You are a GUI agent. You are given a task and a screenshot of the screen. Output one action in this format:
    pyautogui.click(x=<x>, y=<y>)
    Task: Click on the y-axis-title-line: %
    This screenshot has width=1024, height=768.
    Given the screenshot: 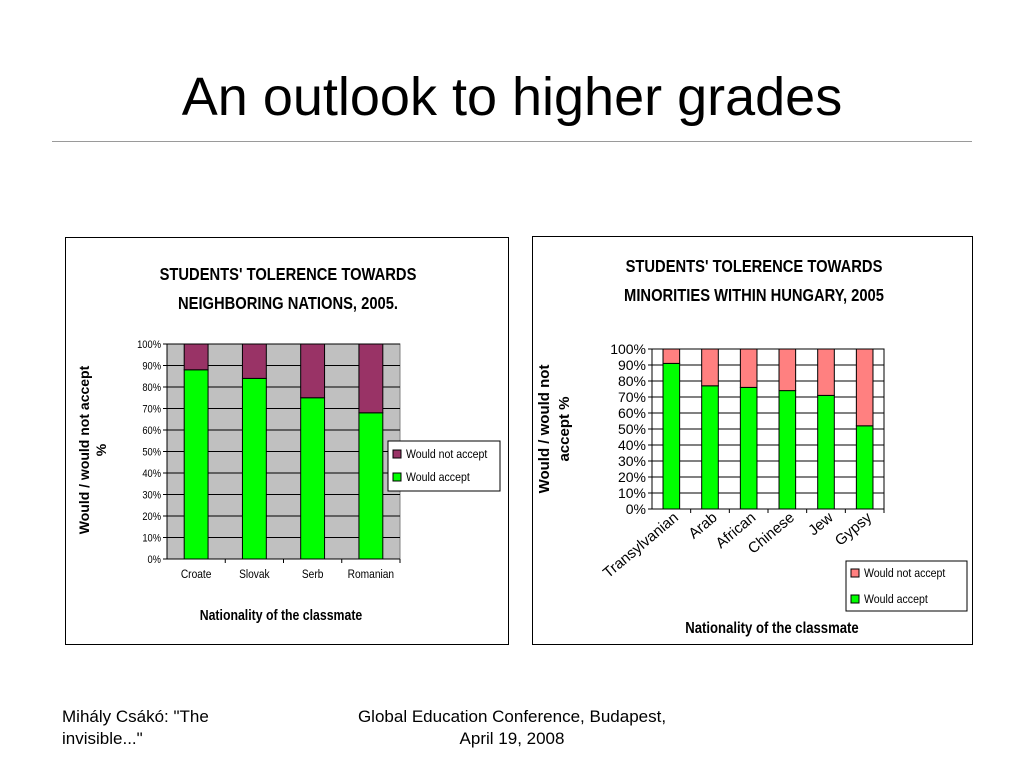 What is the action you would take?
    pyautogui.click(x=101, y=449)
    